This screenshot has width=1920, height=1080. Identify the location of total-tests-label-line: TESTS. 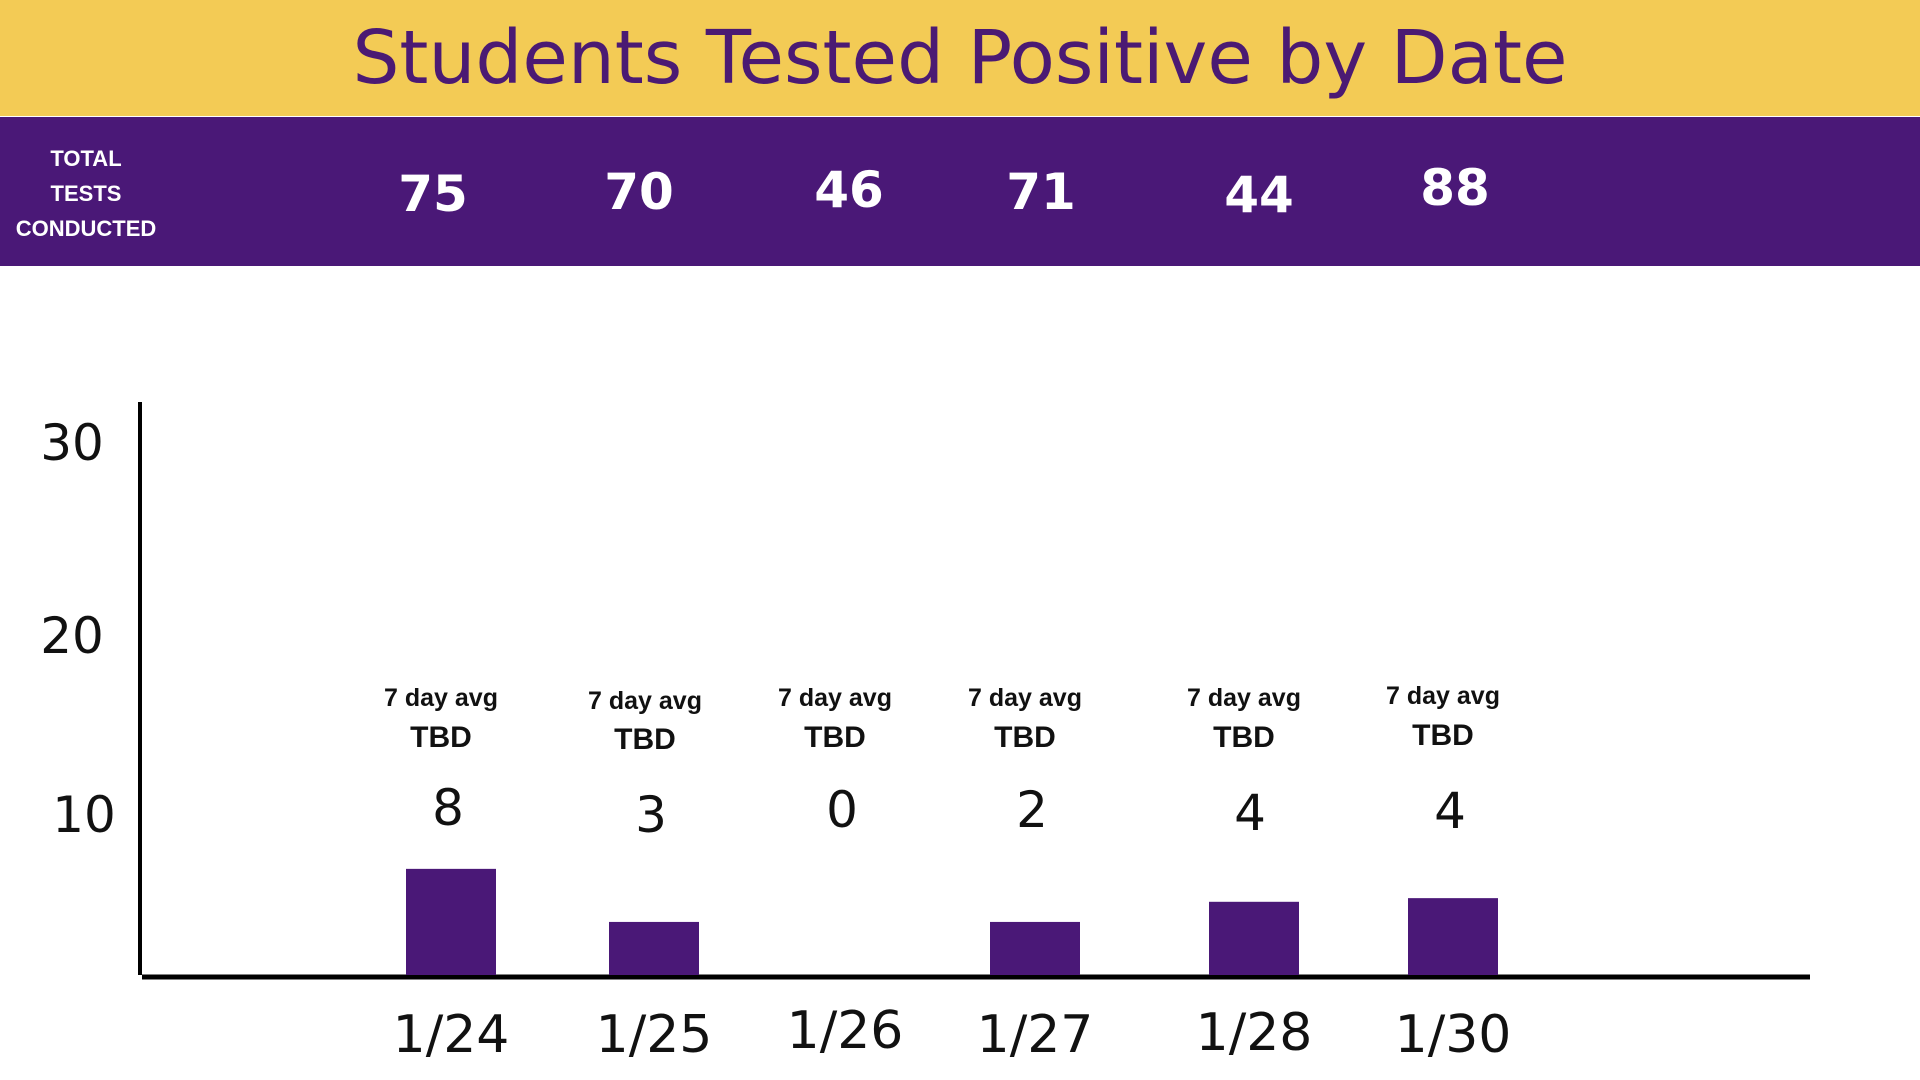
(86, 193).